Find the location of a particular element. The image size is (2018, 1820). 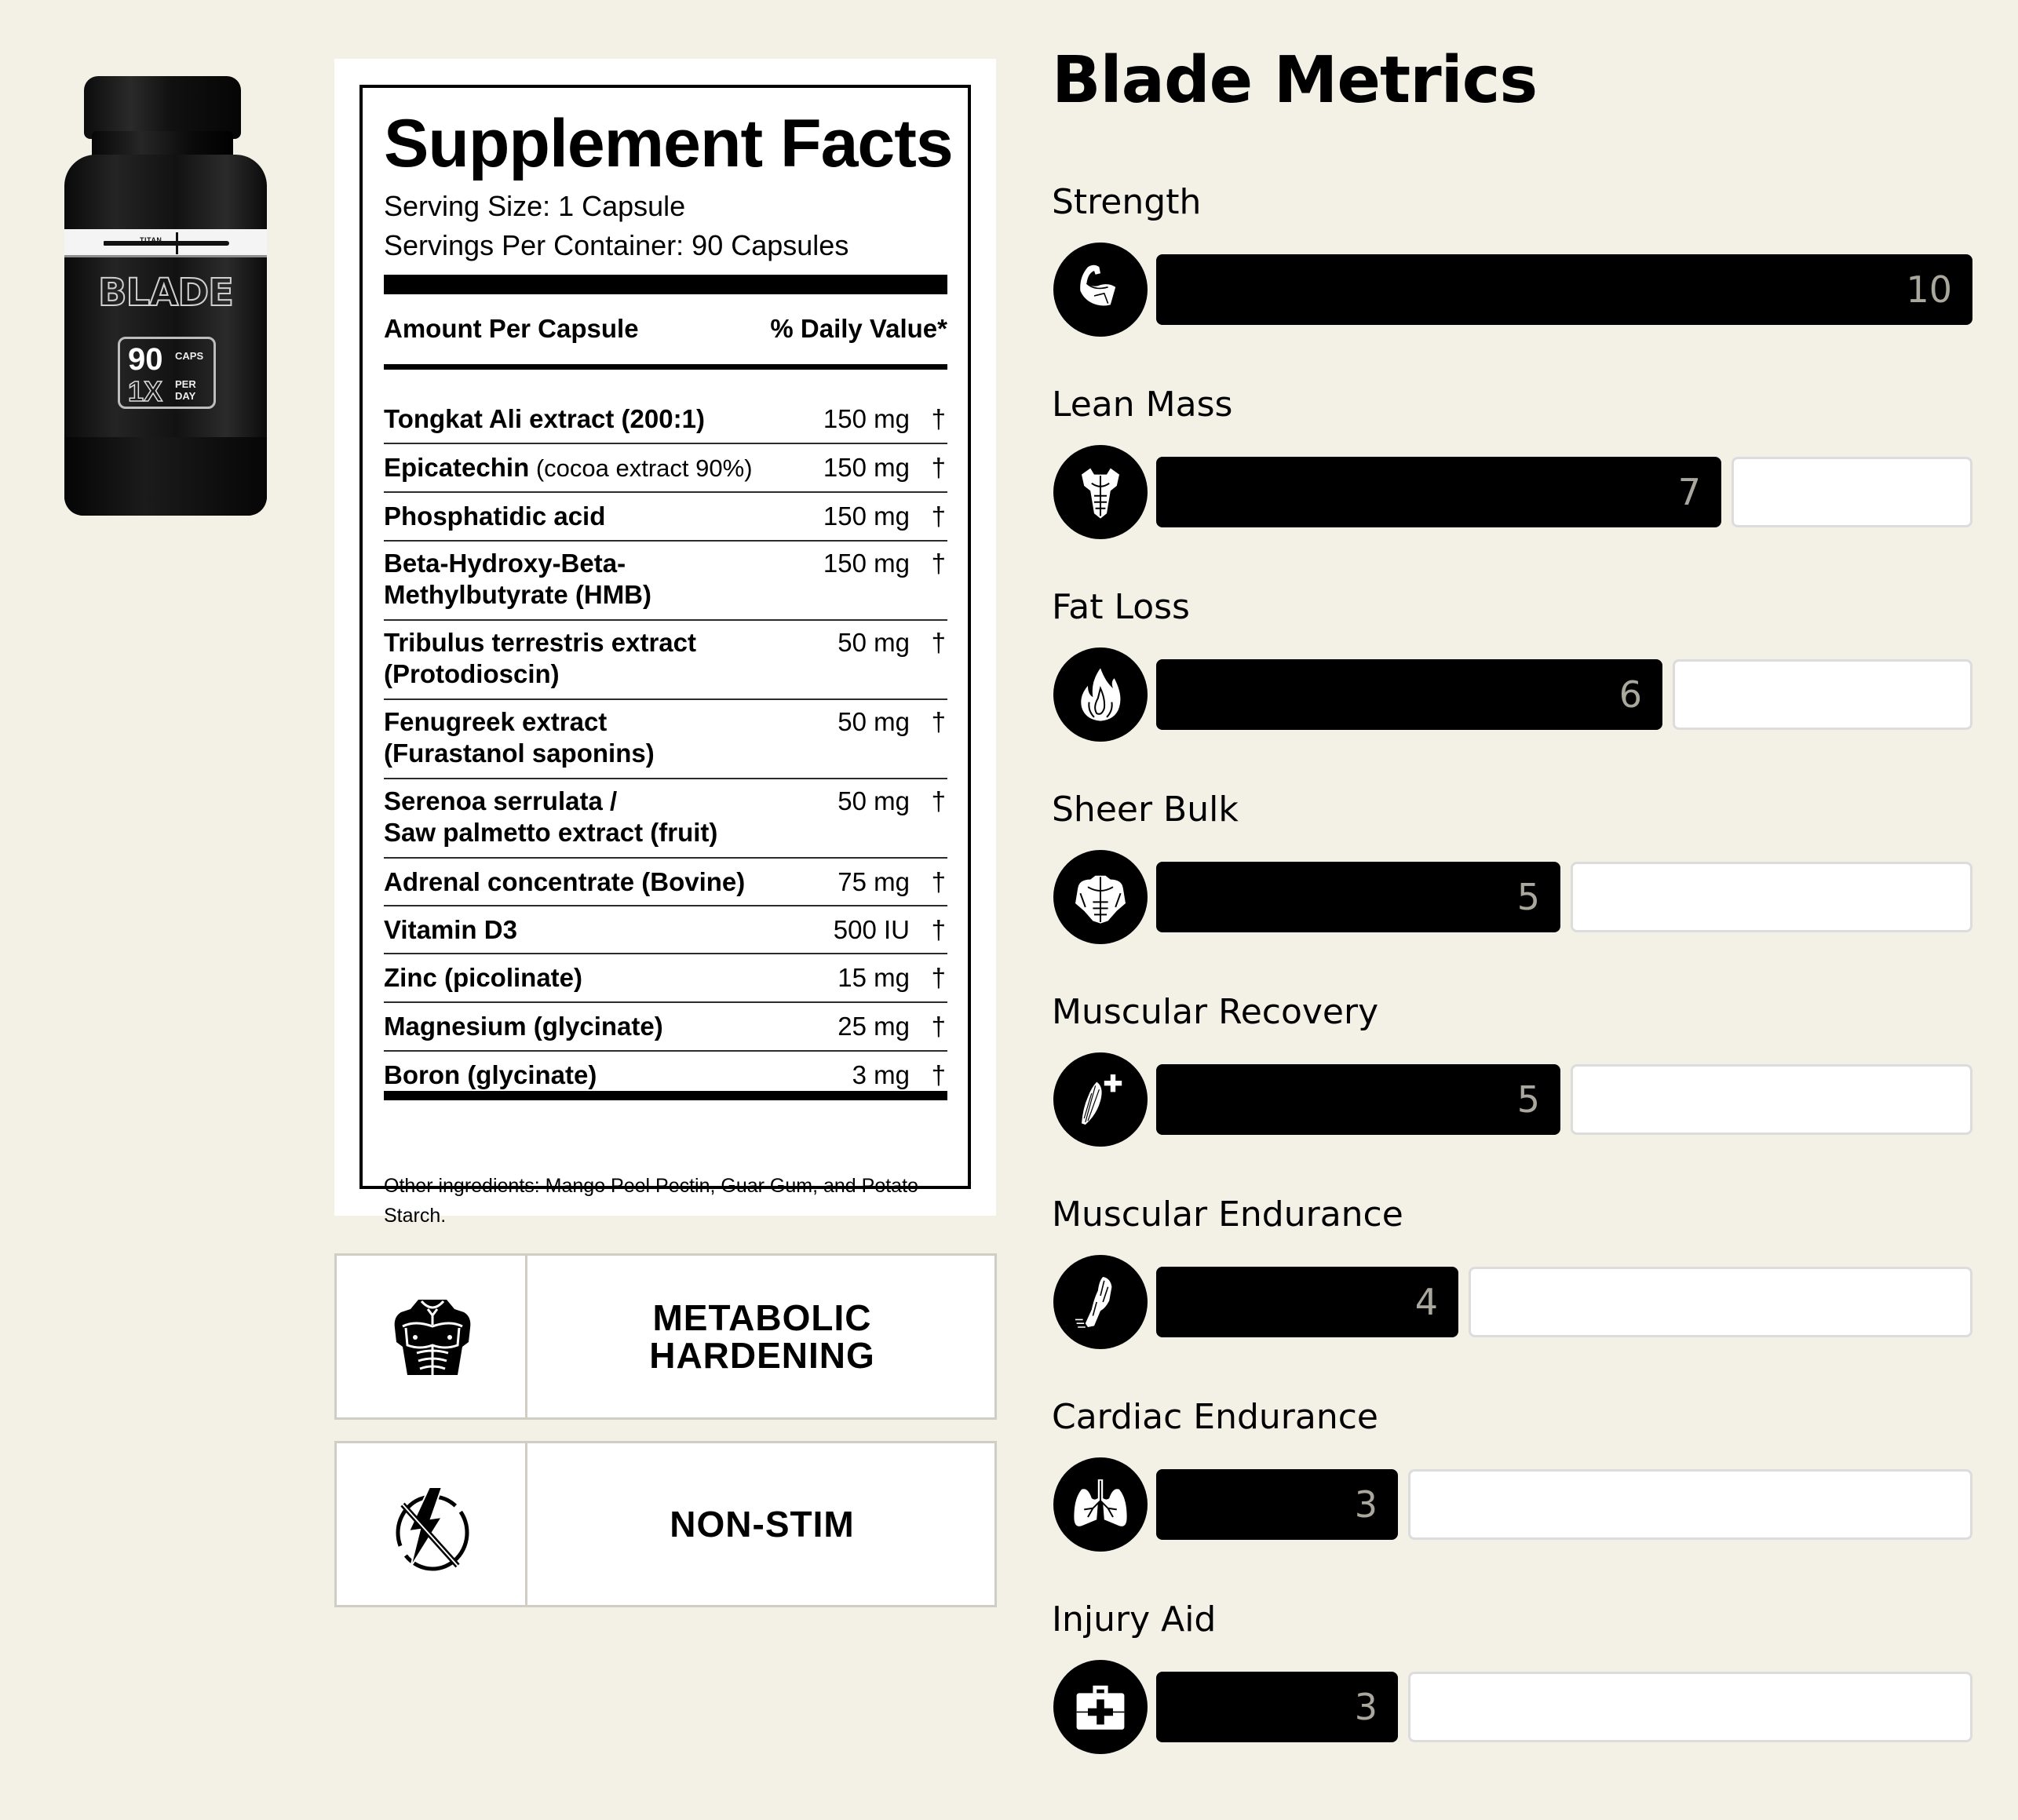

medium-divider is located at coordinates (665, 367).